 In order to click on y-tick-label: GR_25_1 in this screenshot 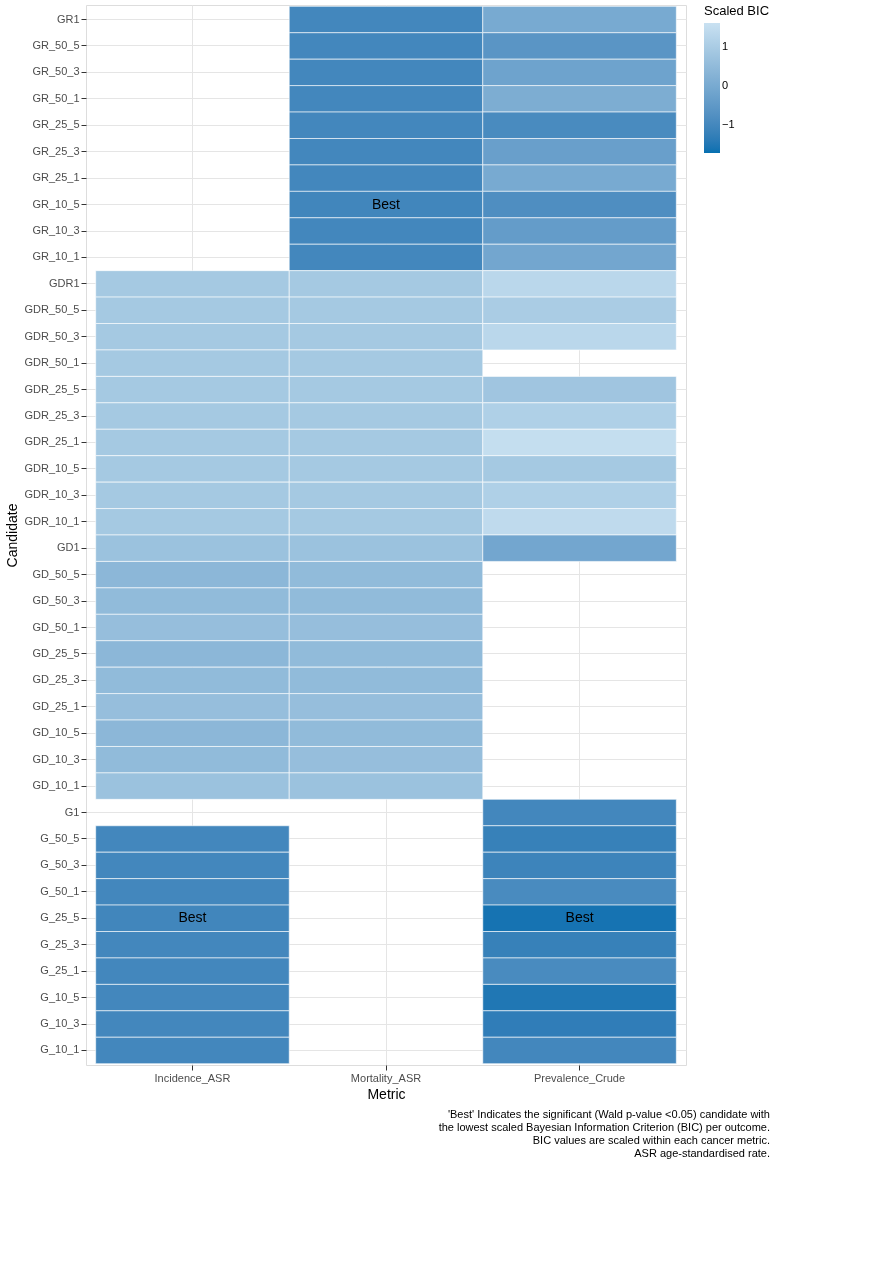, I will do `click(56, 177)`.